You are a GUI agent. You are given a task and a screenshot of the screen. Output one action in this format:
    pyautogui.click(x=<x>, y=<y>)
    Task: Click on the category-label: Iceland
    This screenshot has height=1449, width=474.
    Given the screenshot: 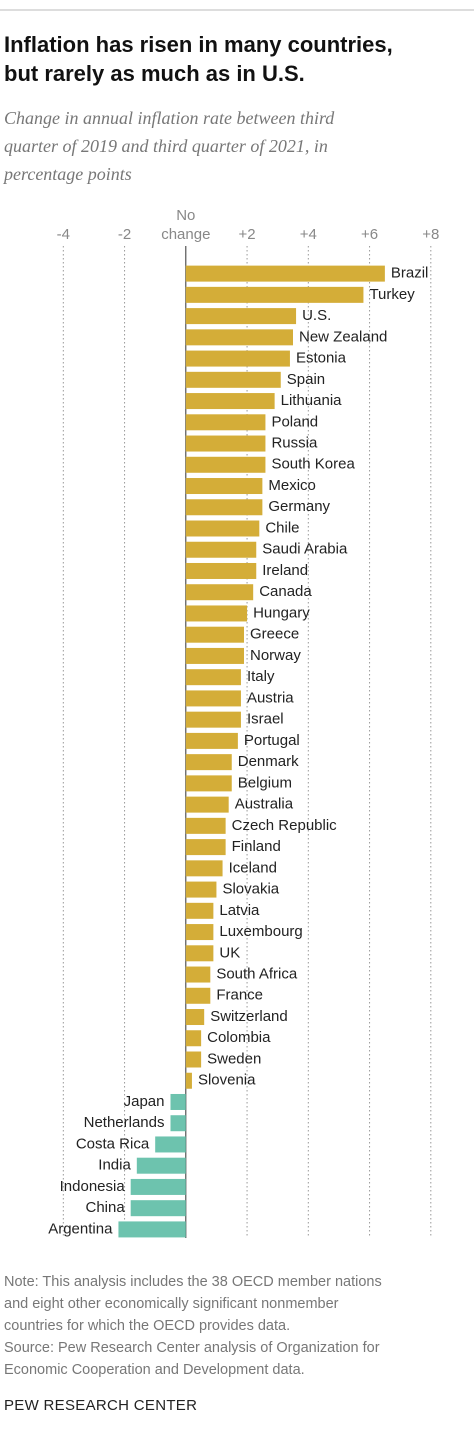 What is the action you would take?
    pyautogui.click(x=253, y=867)
    